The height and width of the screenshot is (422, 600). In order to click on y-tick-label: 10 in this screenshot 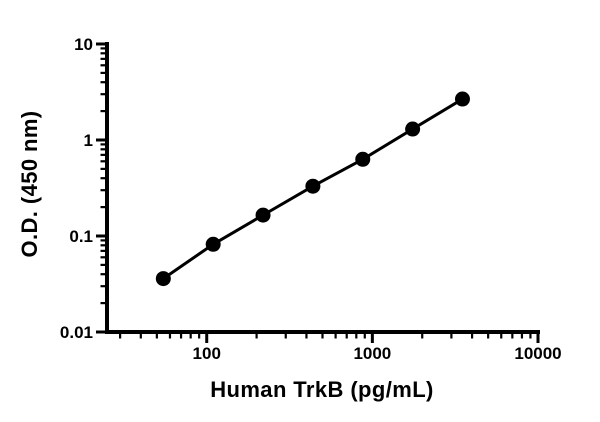, I will do `click(83, 44)`.